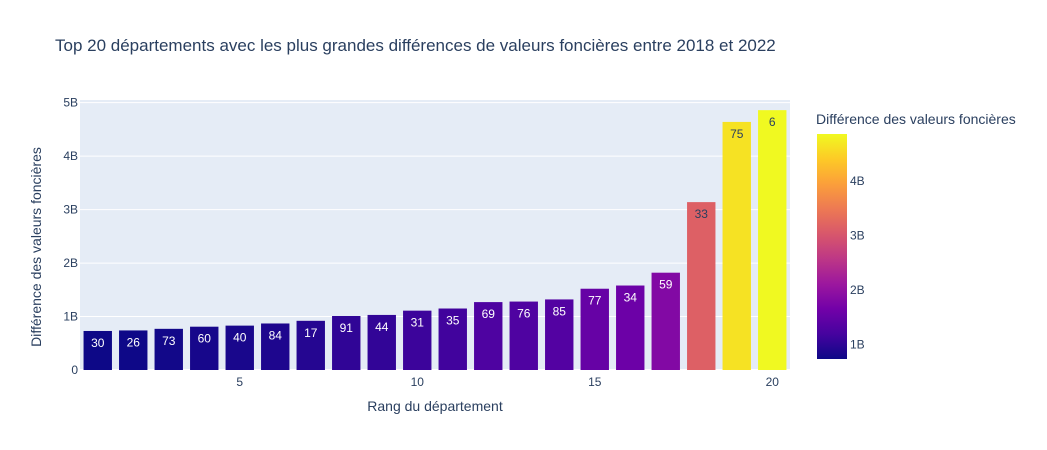  What do you see at coordinates (70, 156) in the screenshot?
I see `y-tick-label: 4B` at bounding box center [70, 156].